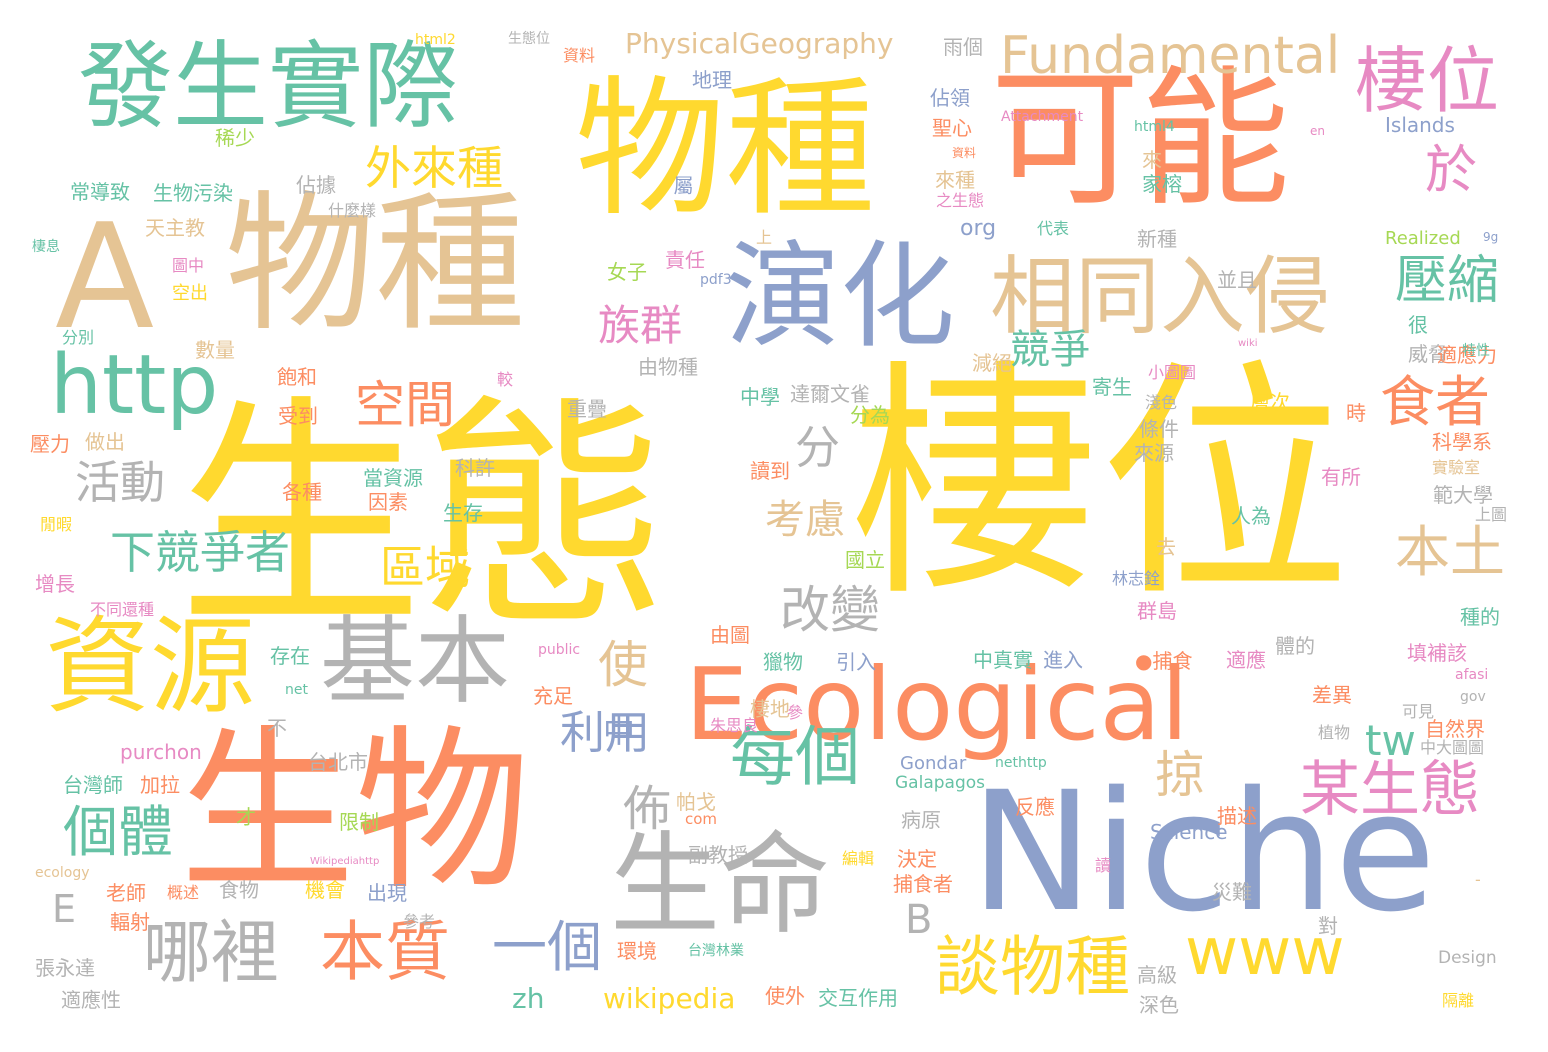 The image size is (1548, 1052). What do you see at coordinates (118, 832) in the screenshot?
I see `word-41: 個體` at bounding box center [118, 832].